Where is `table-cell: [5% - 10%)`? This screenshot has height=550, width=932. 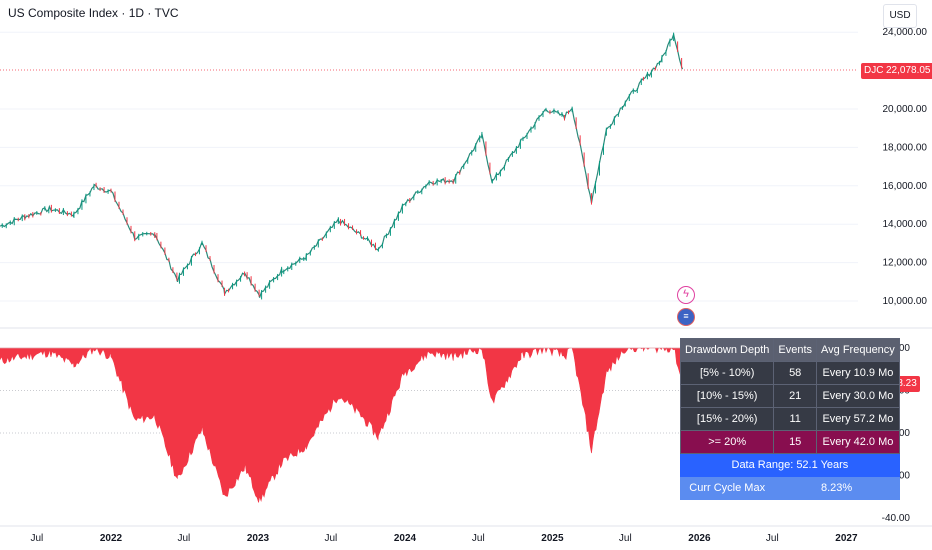 table-cell: [5% - 10%) is located at coordinates (727, 373).